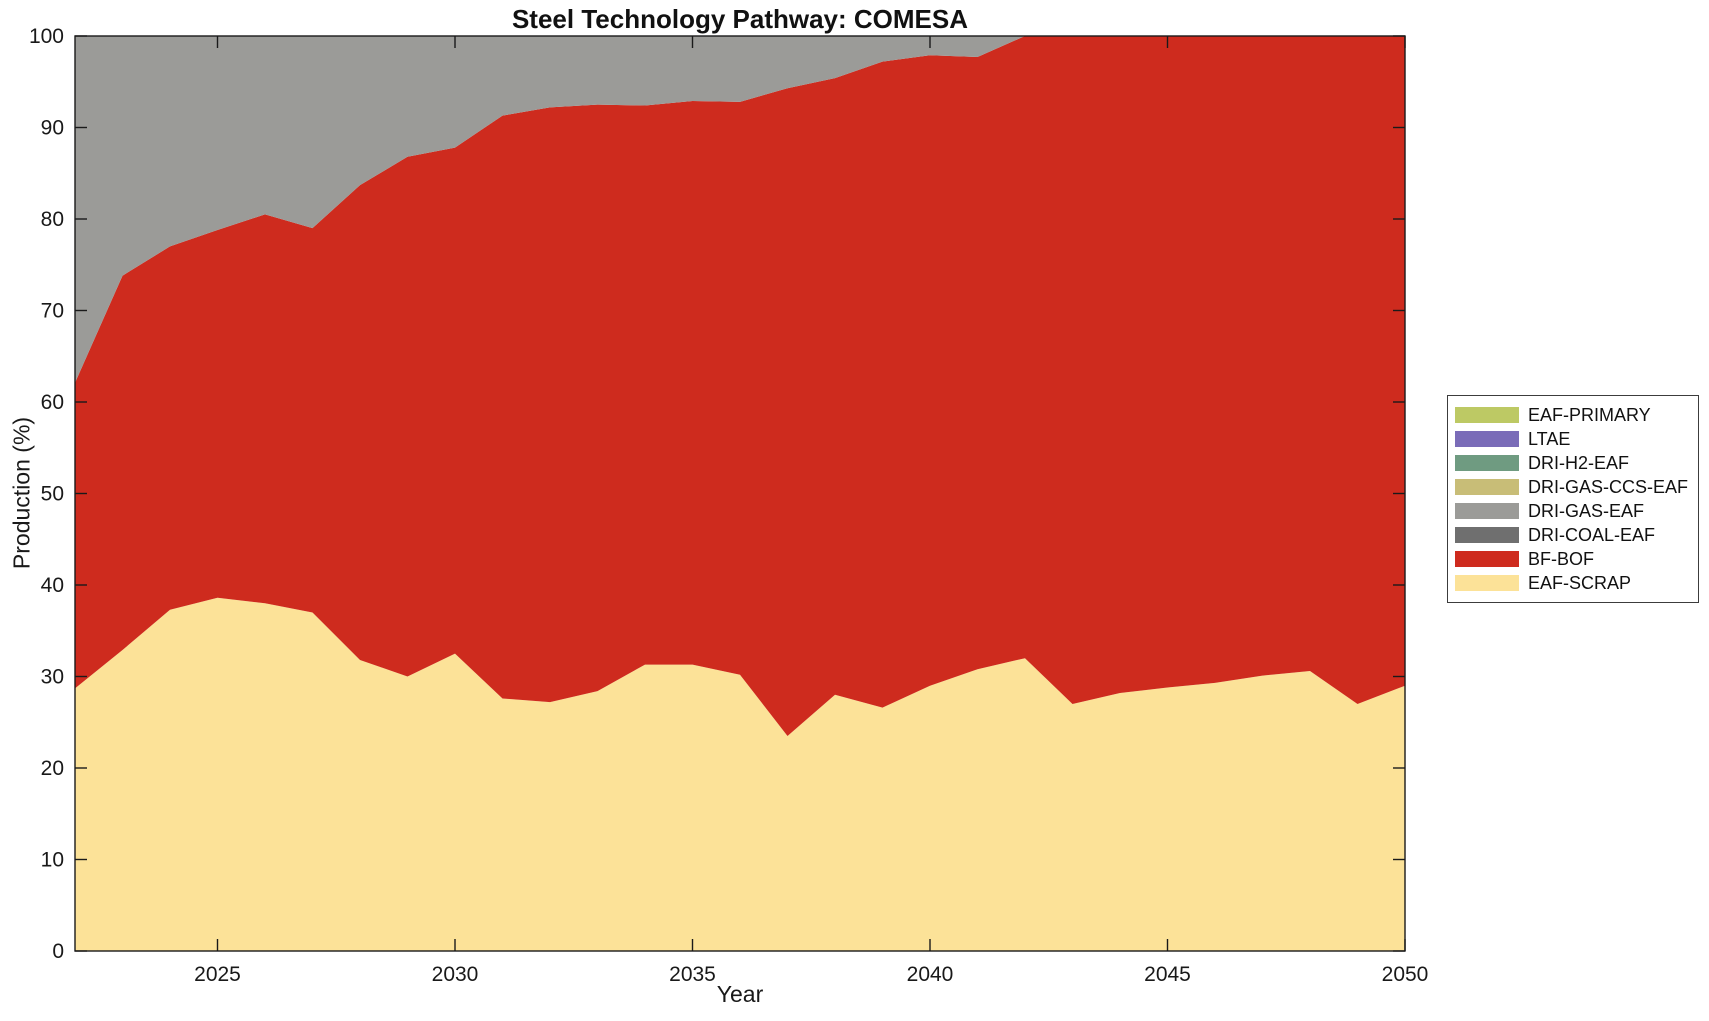 This screenshot has height=1021, width=1709. I want to click on y-tick-label: 100, so click(46, 36).